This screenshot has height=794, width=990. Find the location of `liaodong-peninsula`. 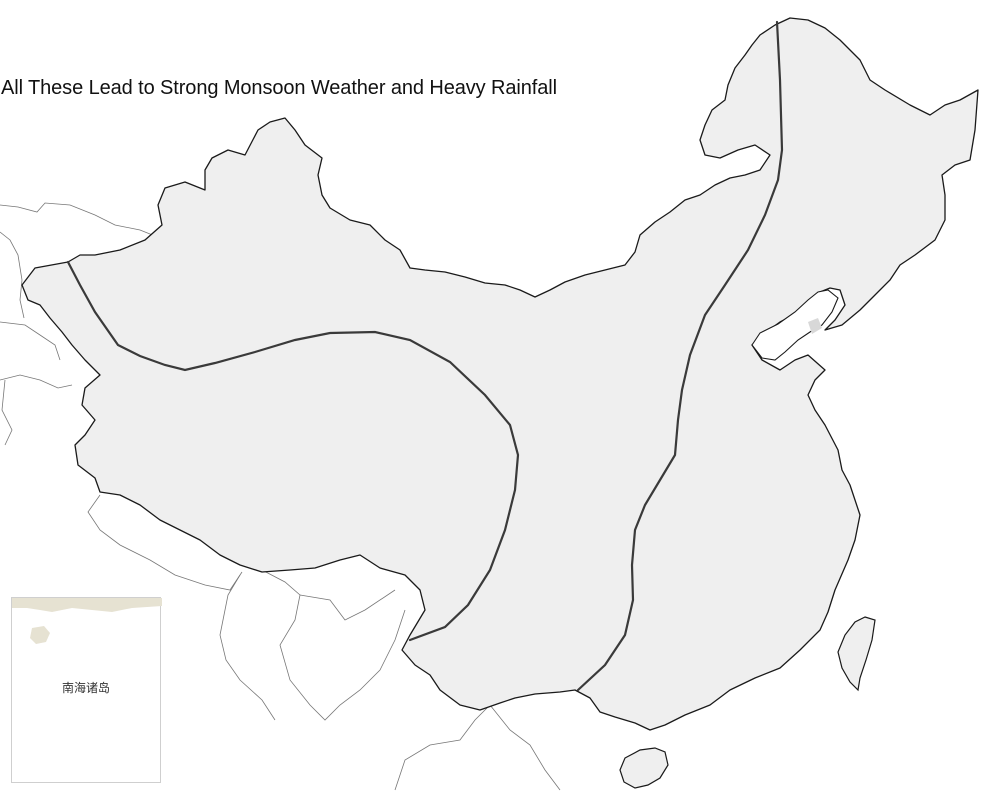

liaodong-peninsula is located at coordinates (815, 326).